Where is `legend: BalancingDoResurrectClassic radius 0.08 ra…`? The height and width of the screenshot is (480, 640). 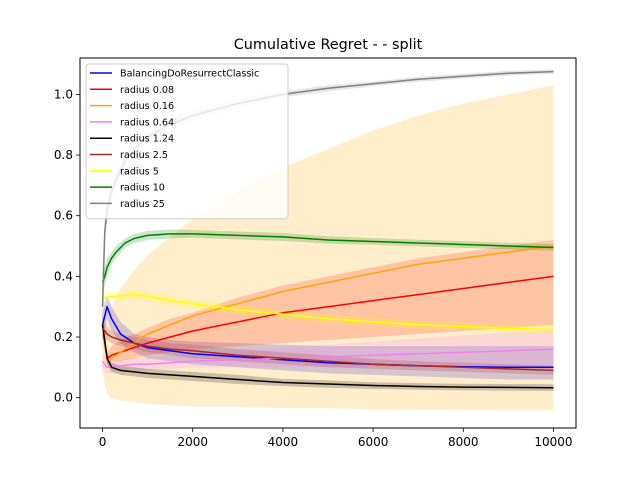
legend: BalancingDoResurrectClassic radius 0.08 ra… is located at coordinates (187, 141).